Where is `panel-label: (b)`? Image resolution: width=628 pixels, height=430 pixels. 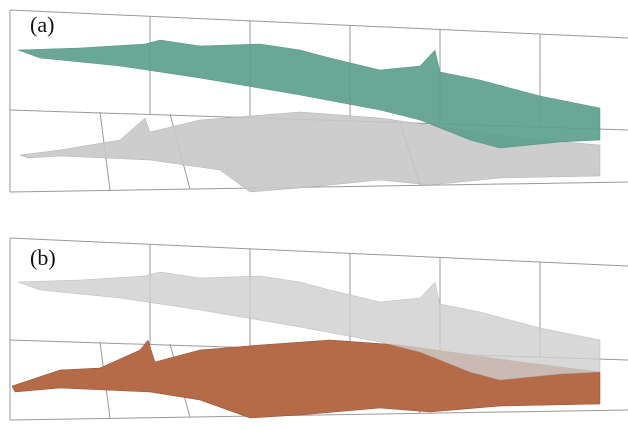
panel-label: (b) is located at coordinates (43, 257).